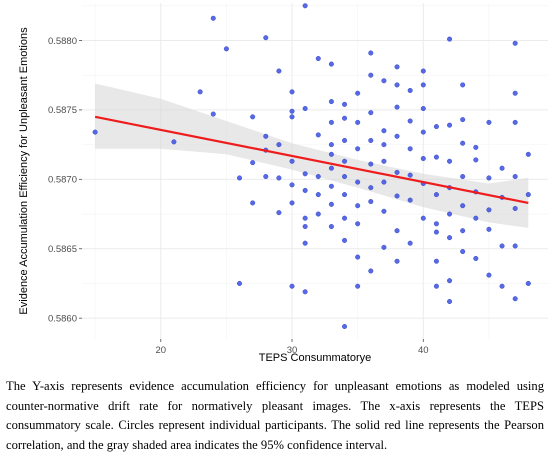 Image resolution: width=550 pixels, height=458 pixels. What do you see at coordinates (62, 249) in the screenshot?
I see `y-tick-label: 0.5865` at bounding box center [62, 249].